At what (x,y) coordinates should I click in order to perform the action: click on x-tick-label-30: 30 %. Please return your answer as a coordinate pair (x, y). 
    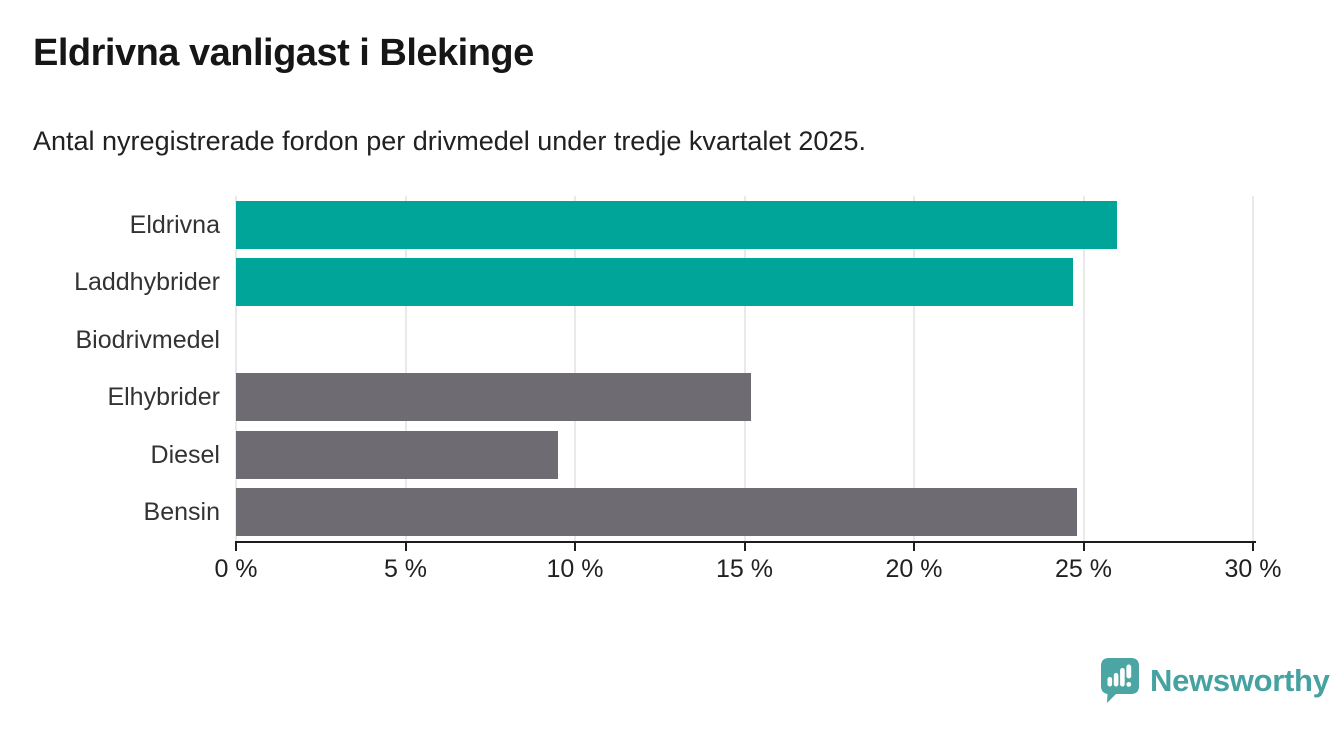
    Looking at the image, I should click on (1253, 569).